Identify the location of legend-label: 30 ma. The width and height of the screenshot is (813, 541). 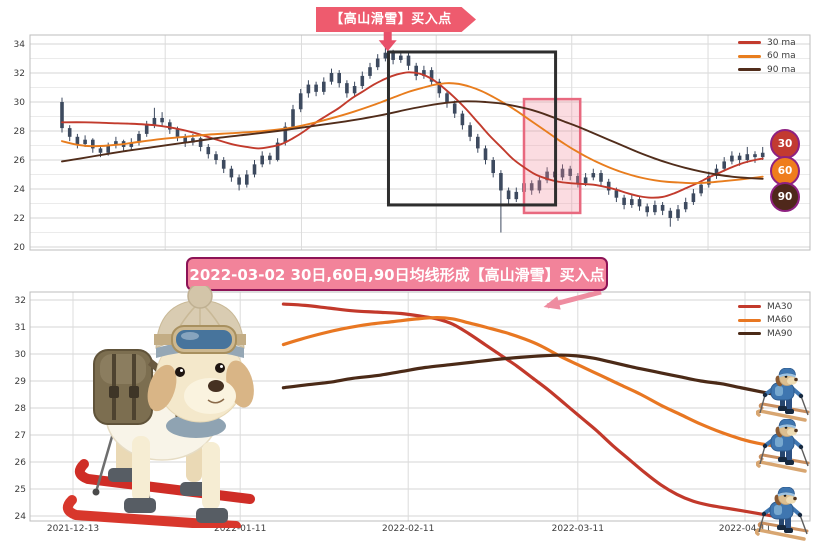
(781, 42).